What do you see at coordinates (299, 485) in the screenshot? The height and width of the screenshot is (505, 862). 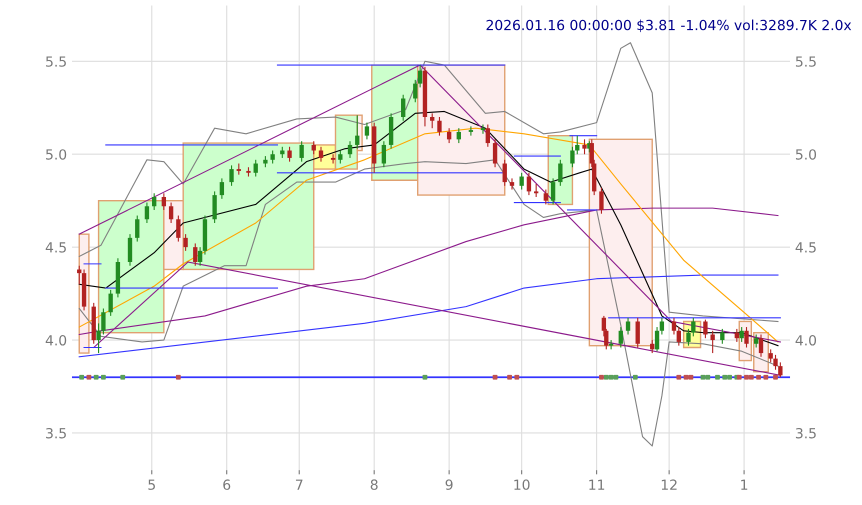 I see `x-tick-label: 7` at bounding box center [299, 485].